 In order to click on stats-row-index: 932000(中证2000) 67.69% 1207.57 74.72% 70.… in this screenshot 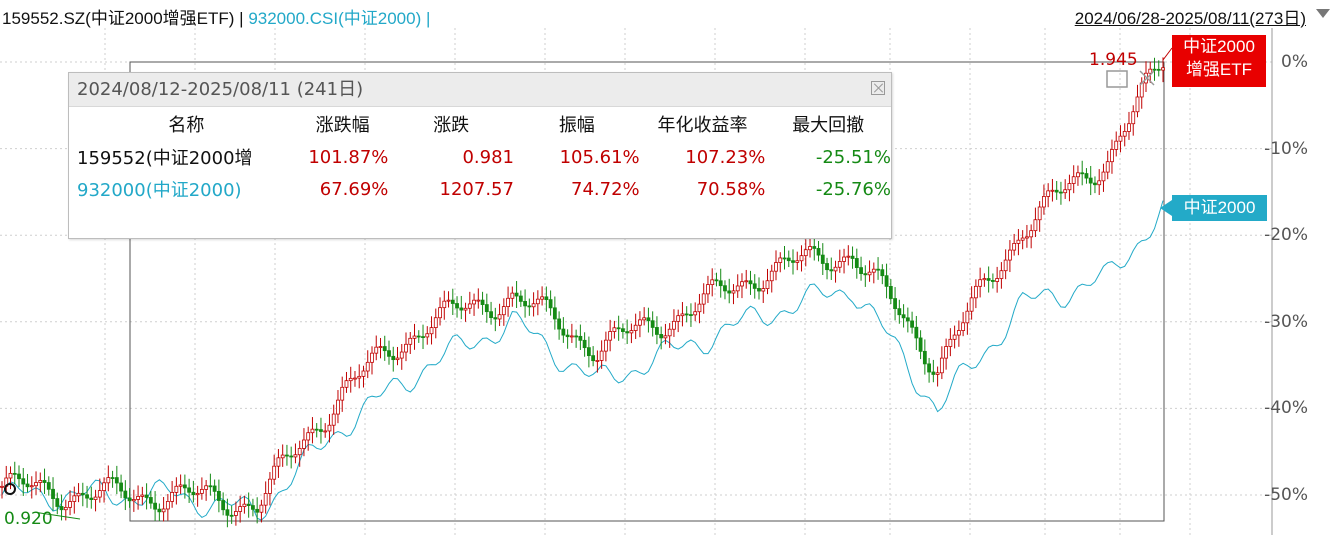, I will do `click(480, 189)`.